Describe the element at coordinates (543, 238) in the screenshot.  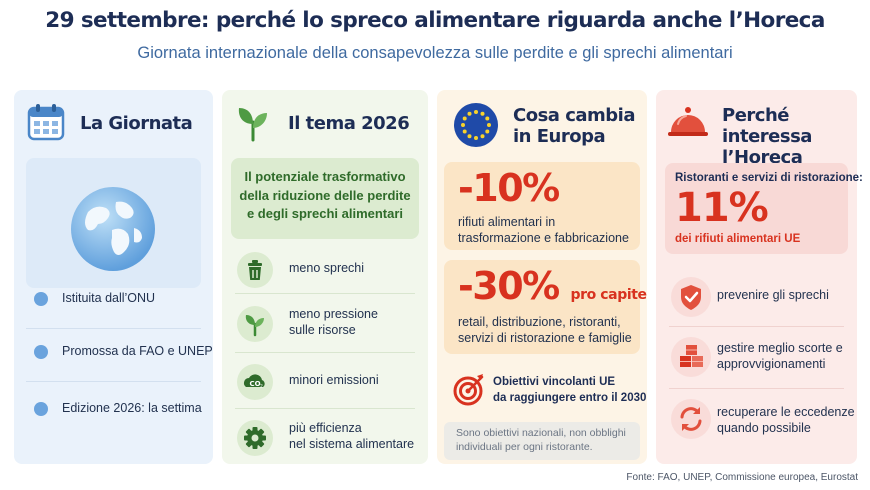
I see `stat-description-line: trasformazione e fabbricazione` at that location.